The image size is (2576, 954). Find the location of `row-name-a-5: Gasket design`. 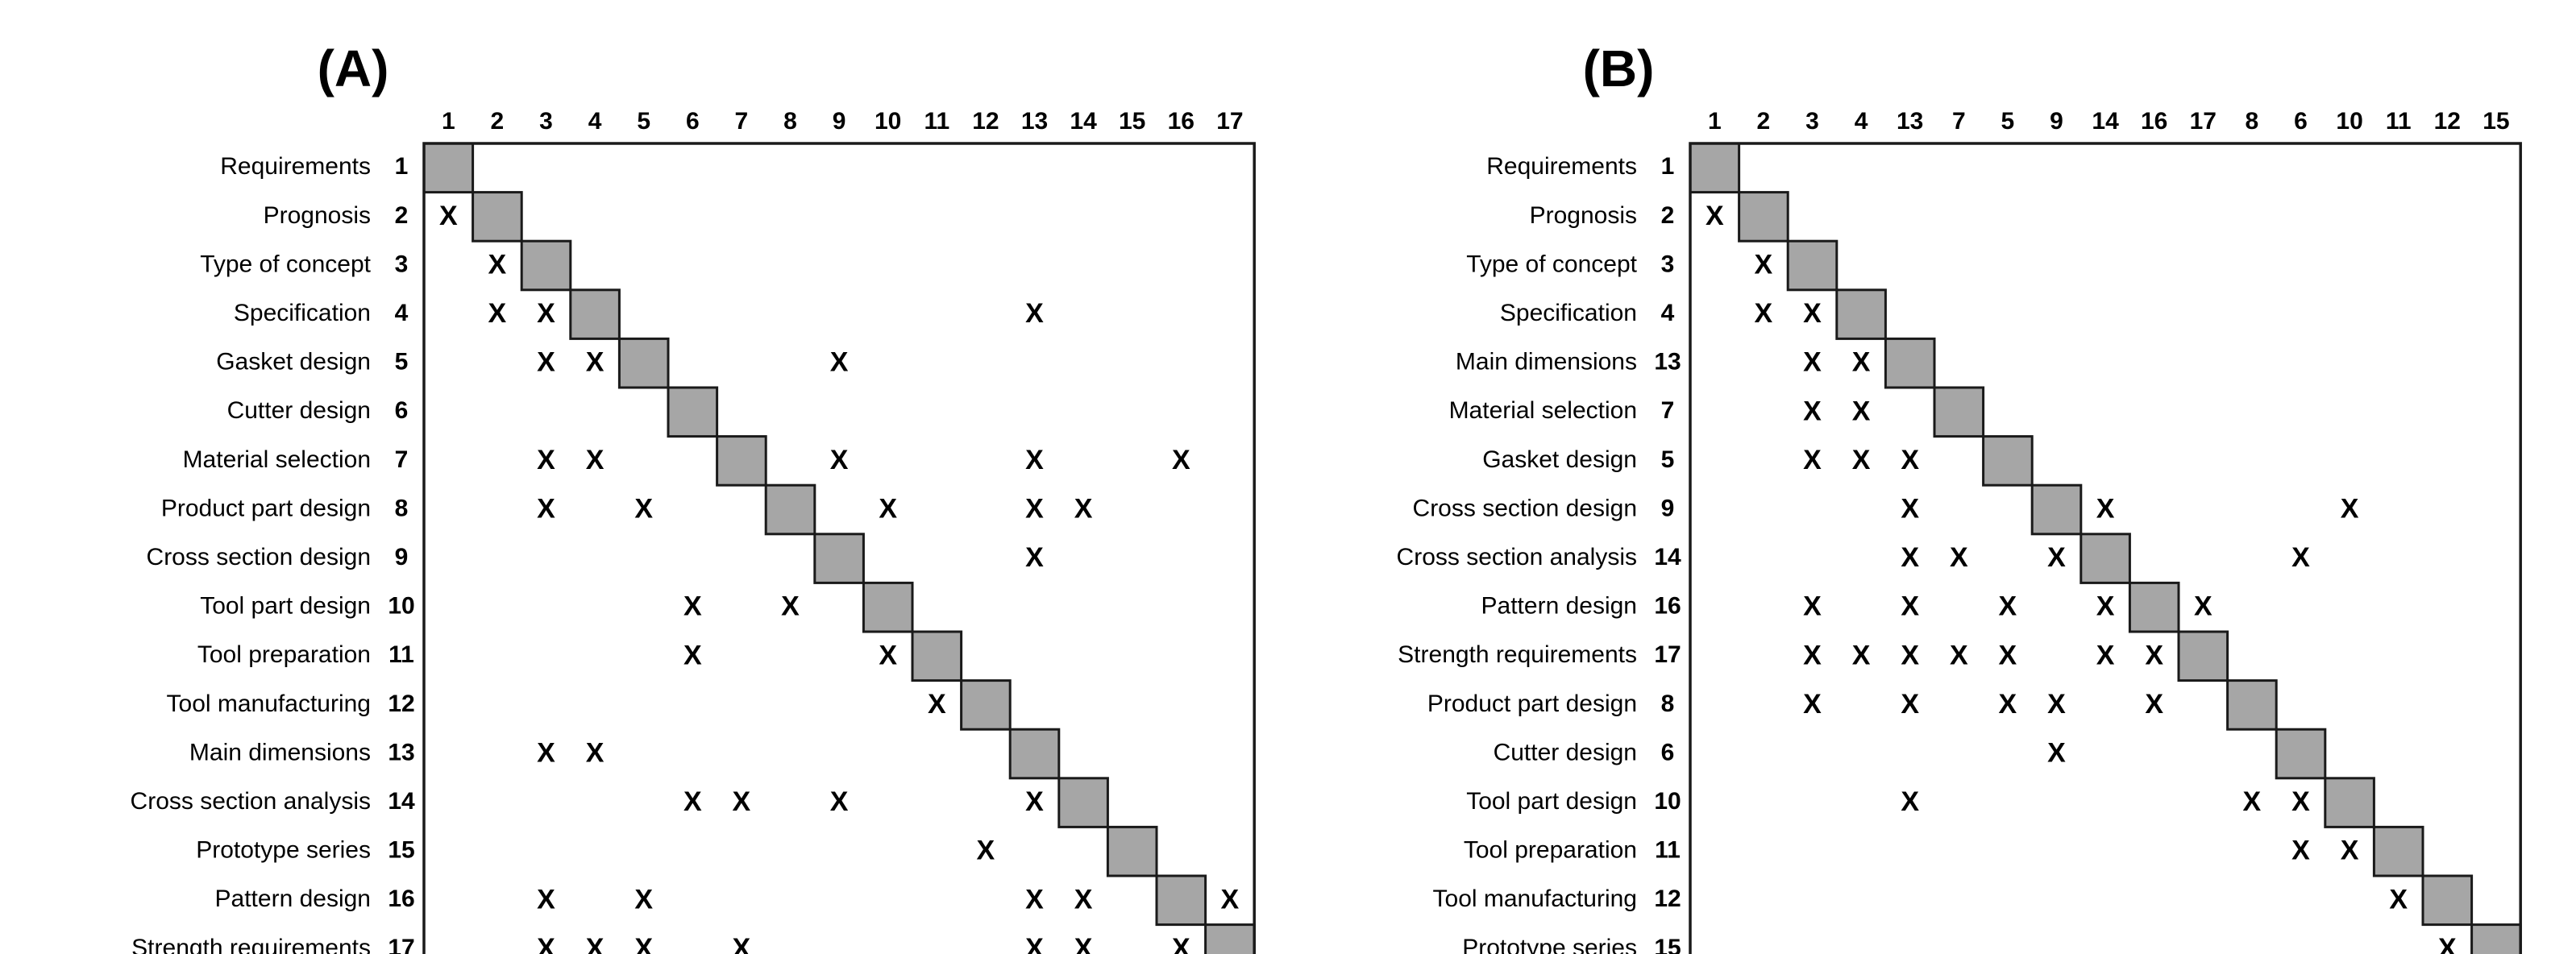

row-name-a-5: Gasket design is located at coordinates (293, 362).